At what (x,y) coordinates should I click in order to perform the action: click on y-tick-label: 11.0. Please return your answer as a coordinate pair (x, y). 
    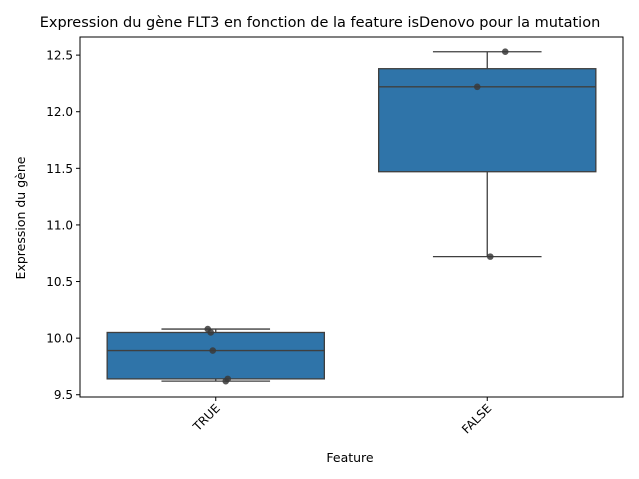
    Looking at the image, I should click on (59, 225).